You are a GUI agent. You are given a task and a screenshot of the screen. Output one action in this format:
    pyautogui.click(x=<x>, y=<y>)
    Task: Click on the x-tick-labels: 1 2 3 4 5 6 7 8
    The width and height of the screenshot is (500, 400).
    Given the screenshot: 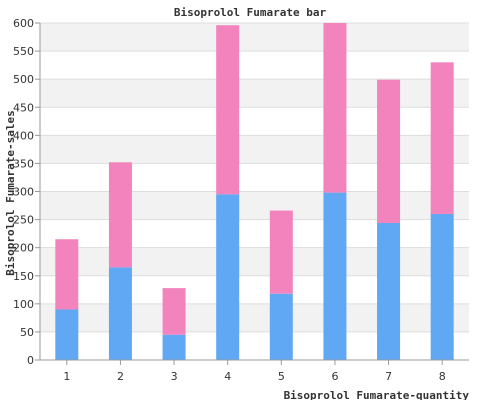 What is the action you would take?
    pyautogui.click(x=254, y=376)
    